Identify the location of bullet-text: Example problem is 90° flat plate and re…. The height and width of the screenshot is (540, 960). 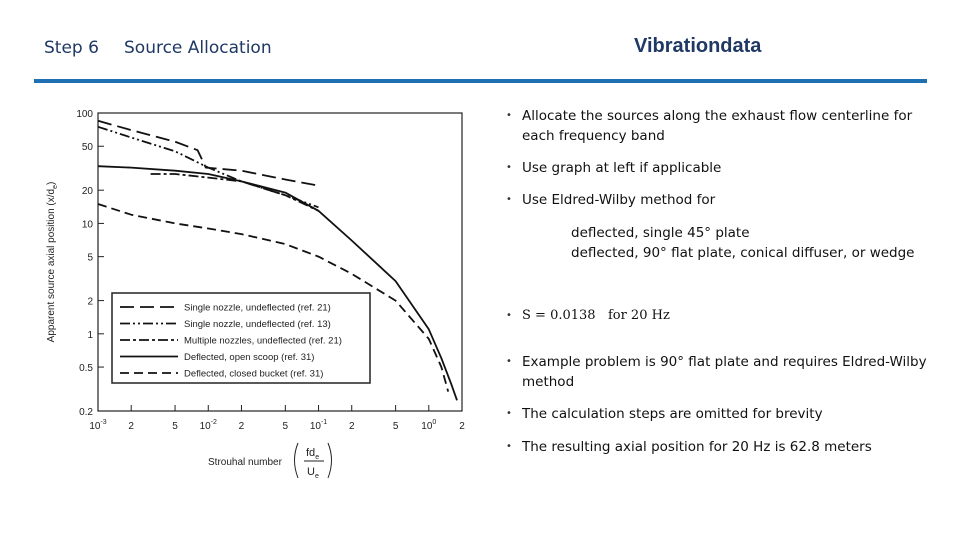
(724, 372).